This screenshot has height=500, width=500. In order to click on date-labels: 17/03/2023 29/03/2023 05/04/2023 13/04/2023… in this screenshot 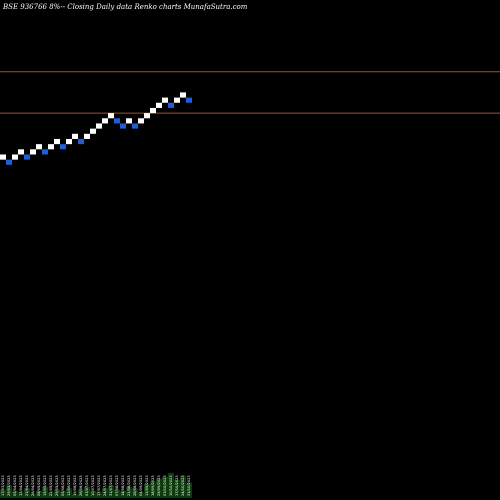, I will do `click(96, 485)`.